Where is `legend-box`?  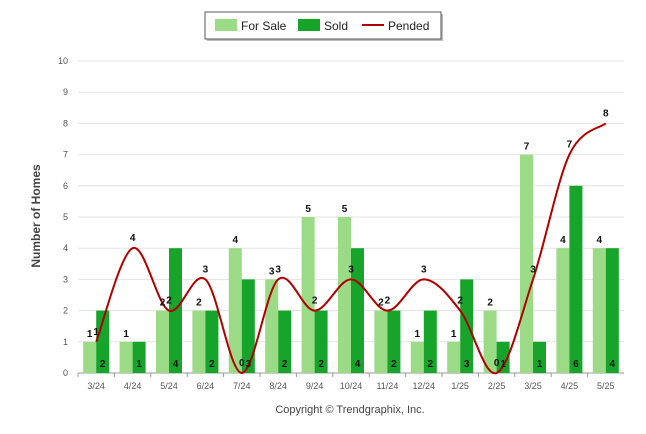 legend-box is located at coordinates (323, 25).